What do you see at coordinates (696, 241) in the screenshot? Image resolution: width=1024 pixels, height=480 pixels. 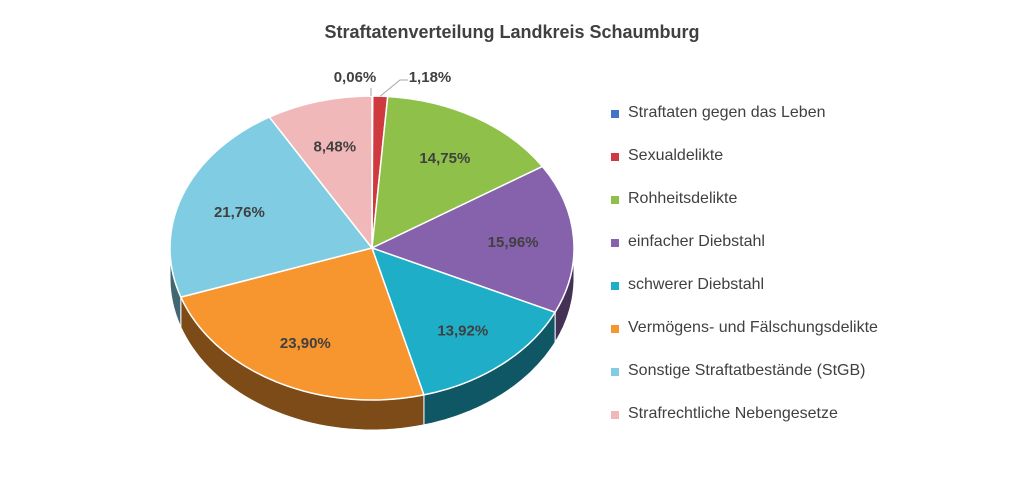 I see `legend-label: einfacher Diebstahl` at bounding box center [696, 241].